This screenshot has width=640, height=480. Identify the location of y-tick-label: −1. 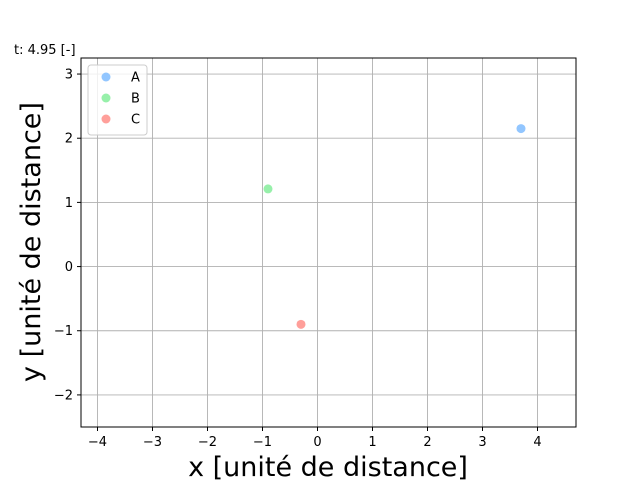
(63, 331).